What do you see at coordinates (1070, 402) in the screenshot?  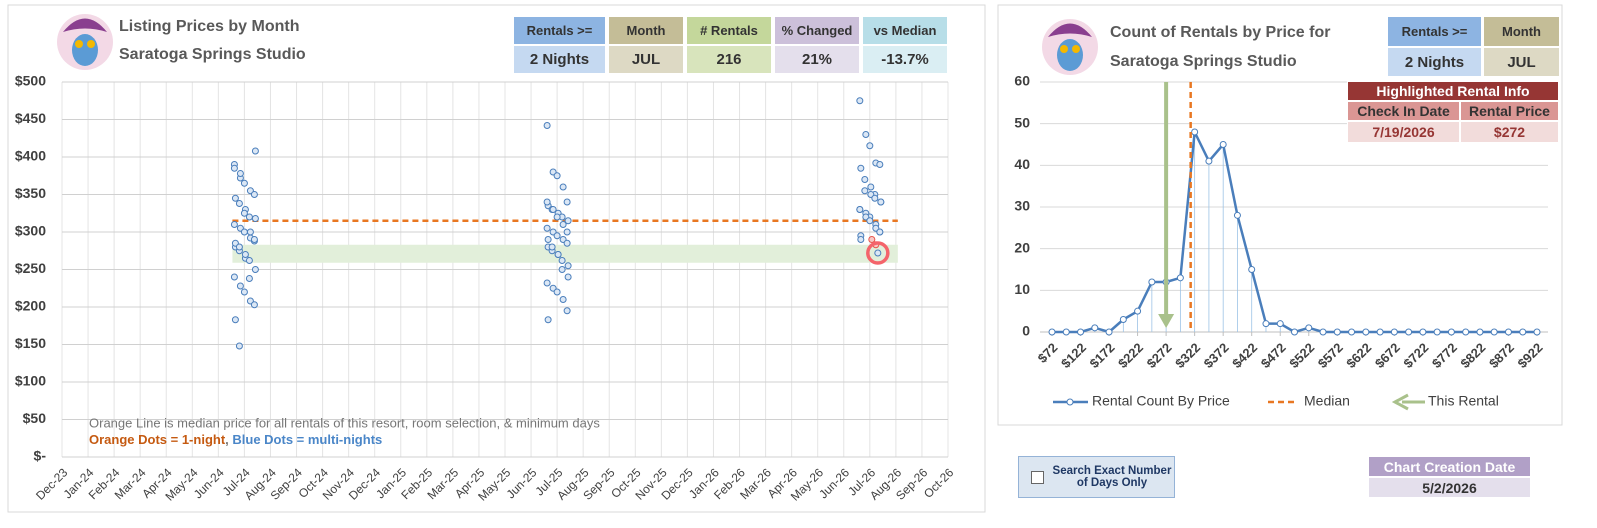 I see `legend-marker` at bounding box center [1070, 402].